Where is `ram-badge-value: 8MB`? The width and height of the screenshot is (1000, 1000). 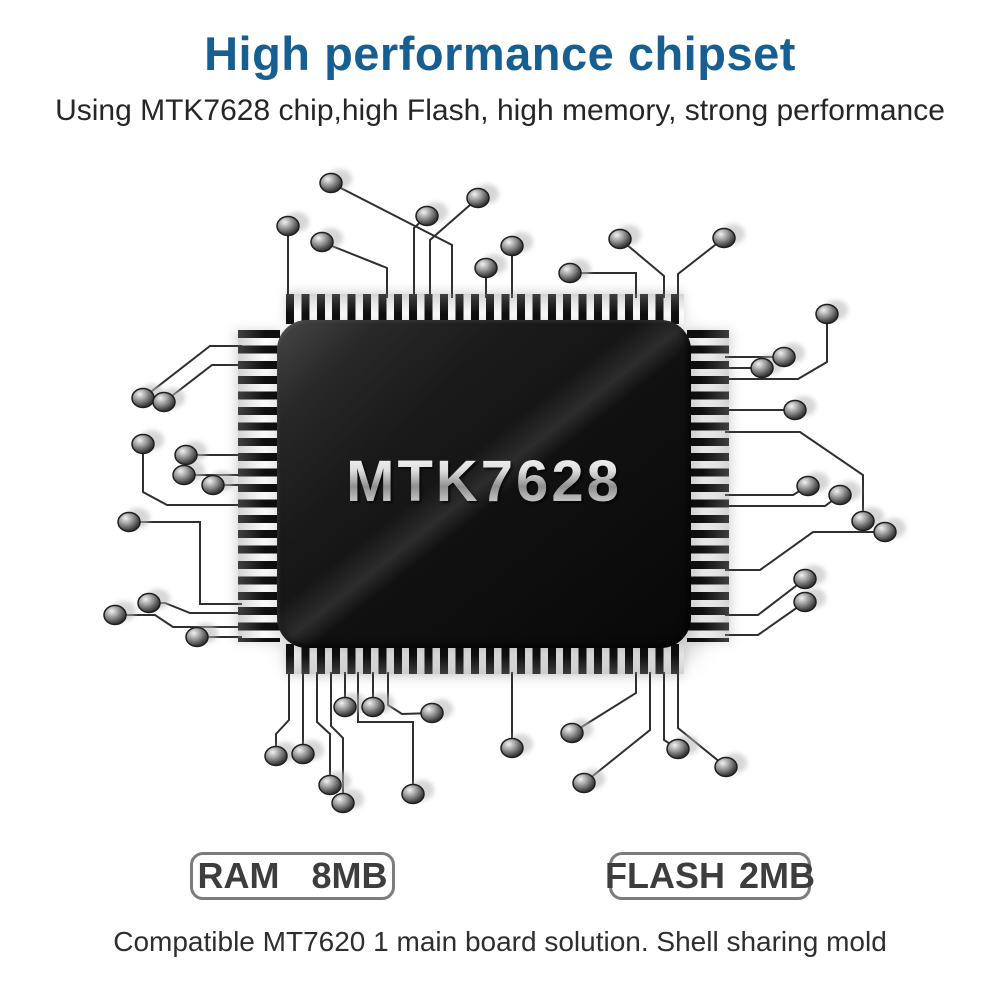 ram-badge-value: 8MB is located at coordinates (349, 875).